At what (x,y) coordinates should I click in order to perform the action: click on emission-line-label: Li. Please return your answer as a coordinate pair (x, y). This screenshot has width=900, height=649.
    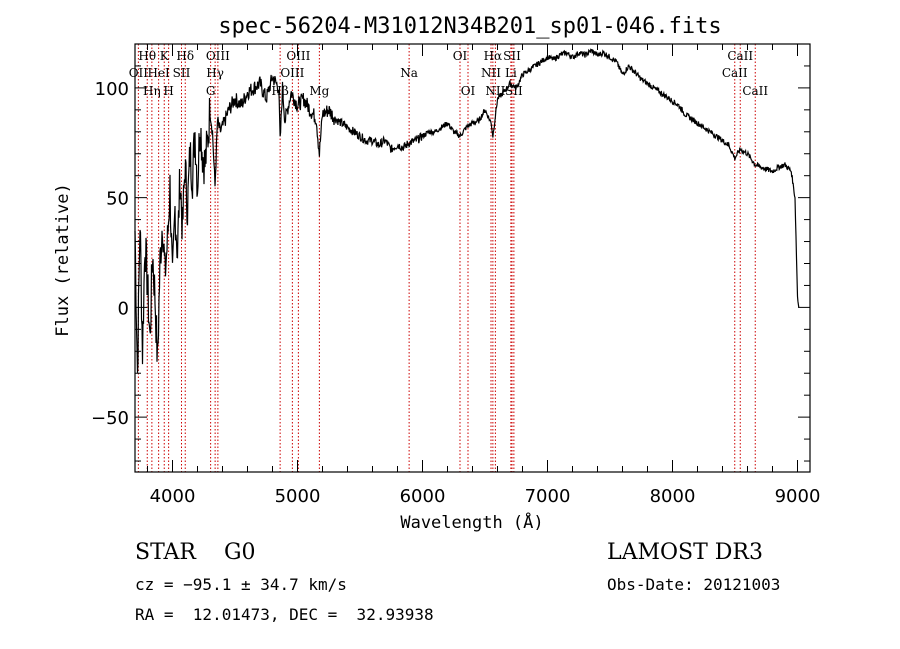
    Looking at the image, I should click on (511, 73).